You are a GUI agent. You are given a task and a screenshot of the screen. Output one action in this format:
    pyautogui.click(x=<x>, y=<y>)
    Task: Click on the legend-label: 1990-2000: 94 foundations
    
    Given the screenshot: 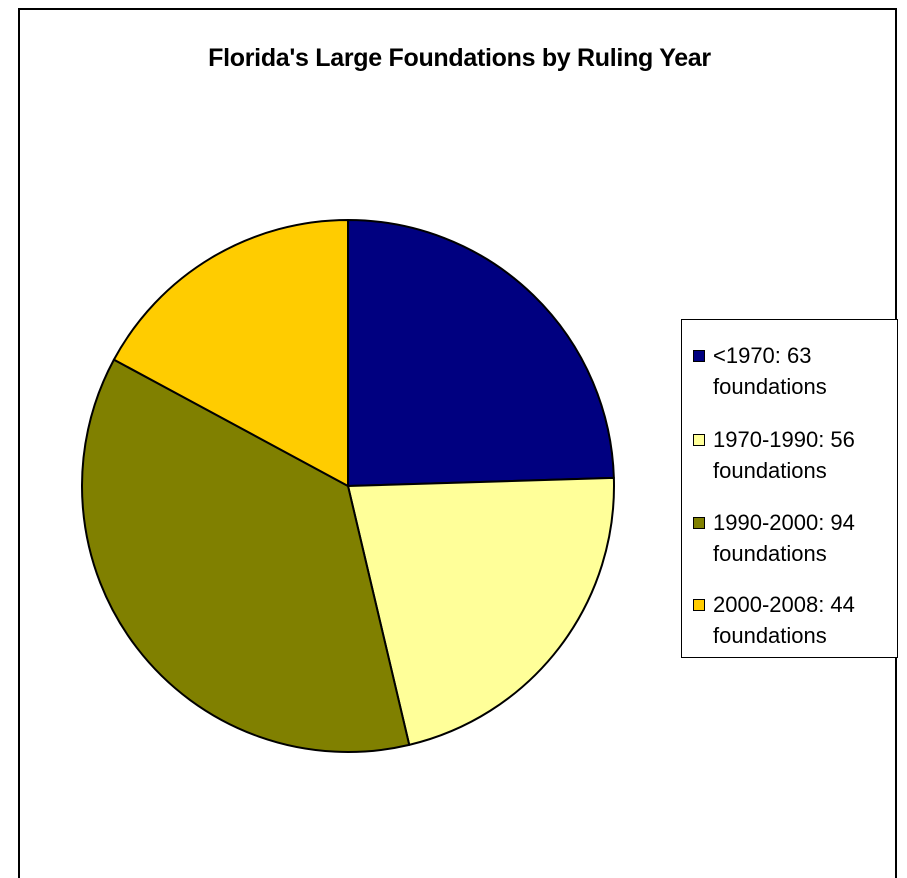 What is the action you would take?
    pyautogui.click(x=784, y=538)
    